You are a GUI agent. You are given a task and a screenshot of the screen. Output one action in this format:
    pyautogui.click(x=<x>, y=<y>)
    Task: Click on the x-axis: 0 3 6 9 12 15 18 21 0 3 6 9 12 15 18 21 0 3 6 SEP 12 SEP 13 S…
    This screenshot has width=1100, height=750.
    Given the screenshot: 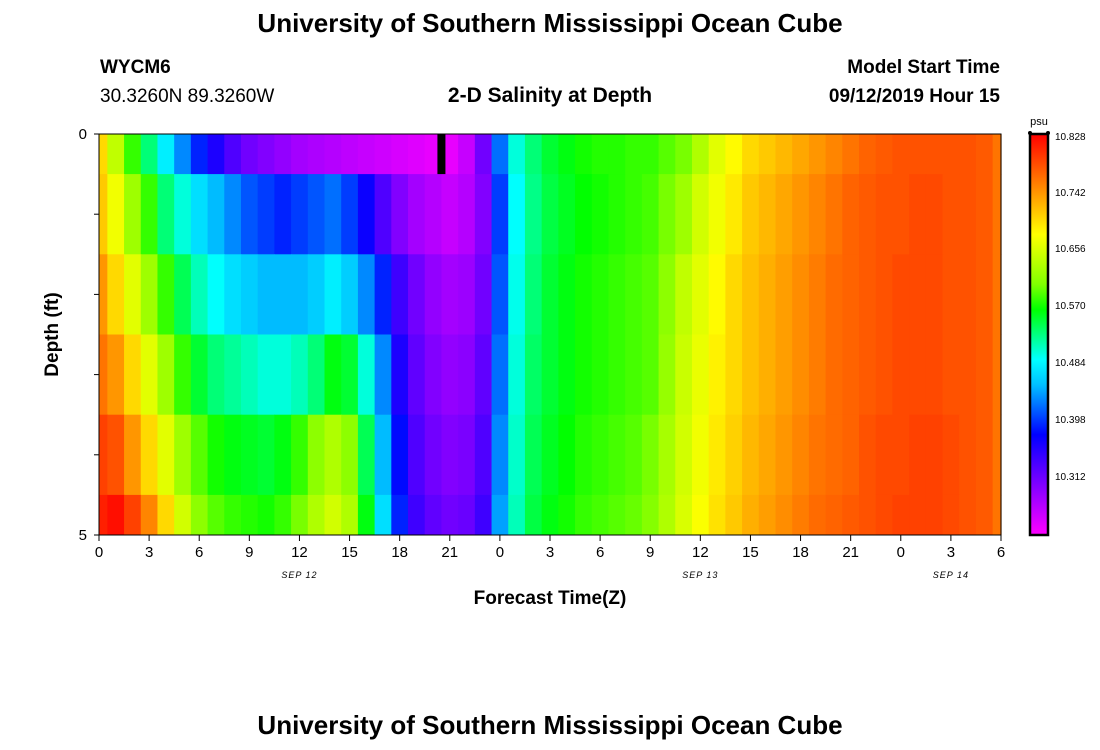 What is the action you would take?
    pyautogui.click(x=550, y=557)
    